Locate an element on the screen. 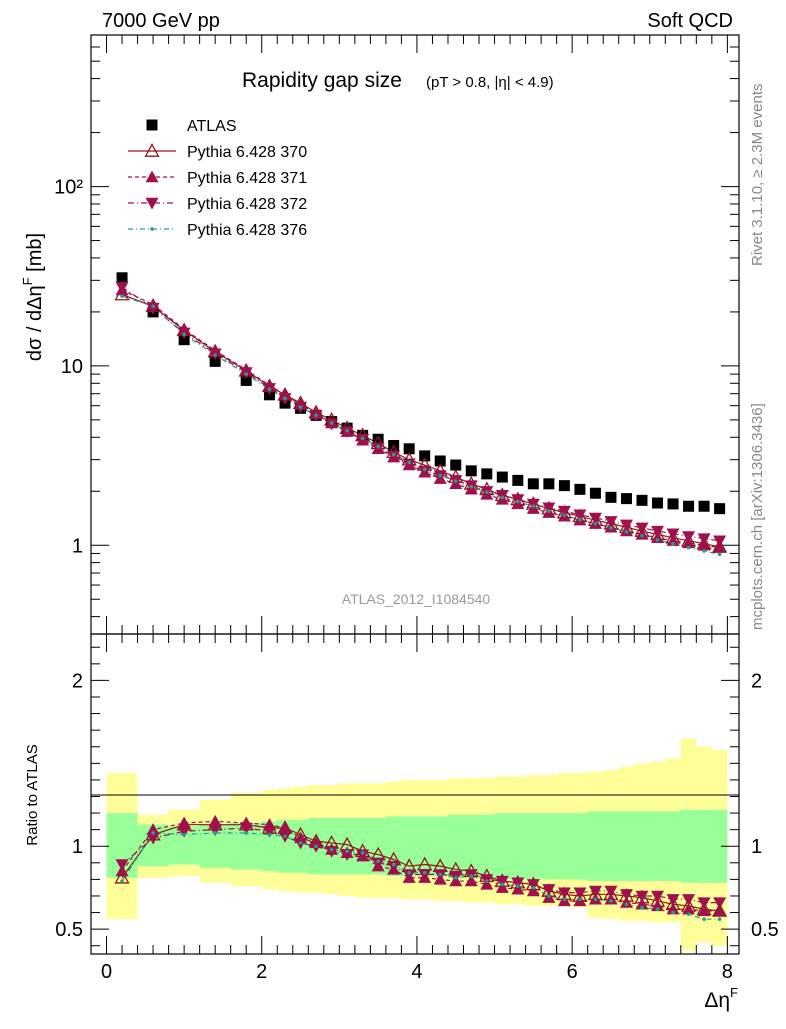 This screenshot has width=786, height=1029. main-plot-subtitle: (pT > 0.8, |η| < 4.9) is located at coordinates (490, 82).